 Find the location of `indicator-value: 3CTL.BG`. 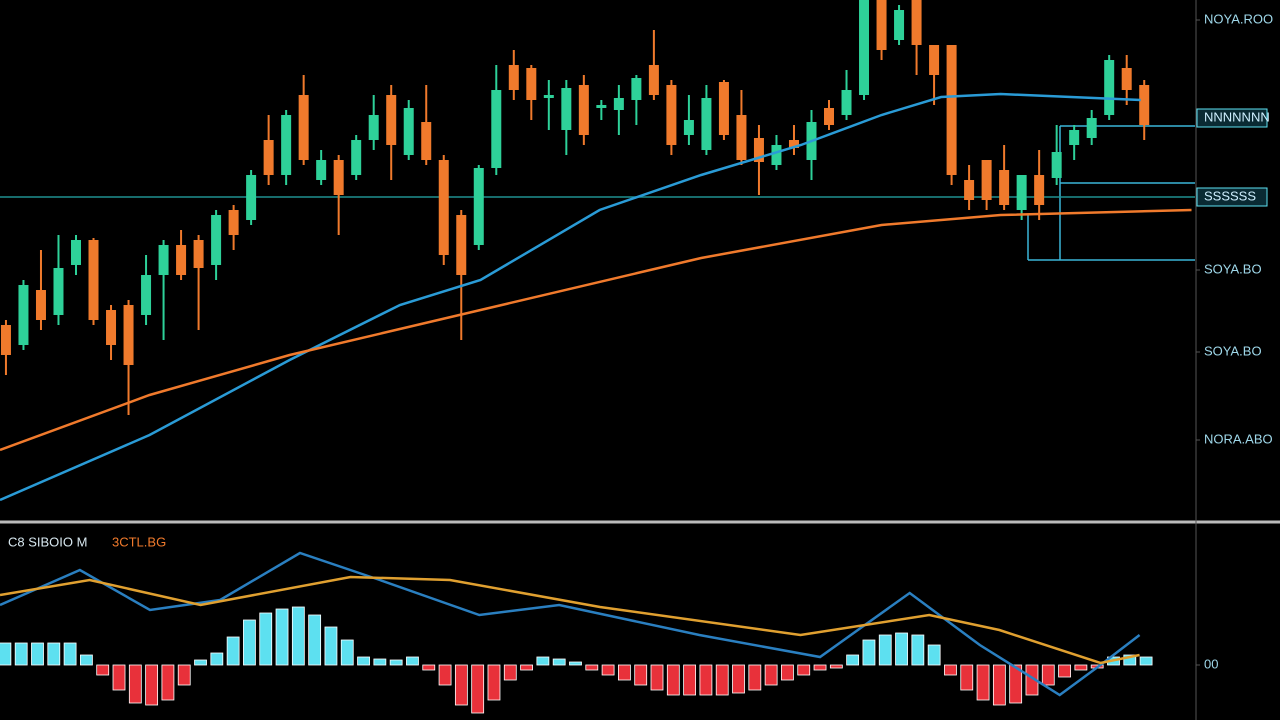

indicator-value: 3CTL.BG is located at coordinates (139, 541).